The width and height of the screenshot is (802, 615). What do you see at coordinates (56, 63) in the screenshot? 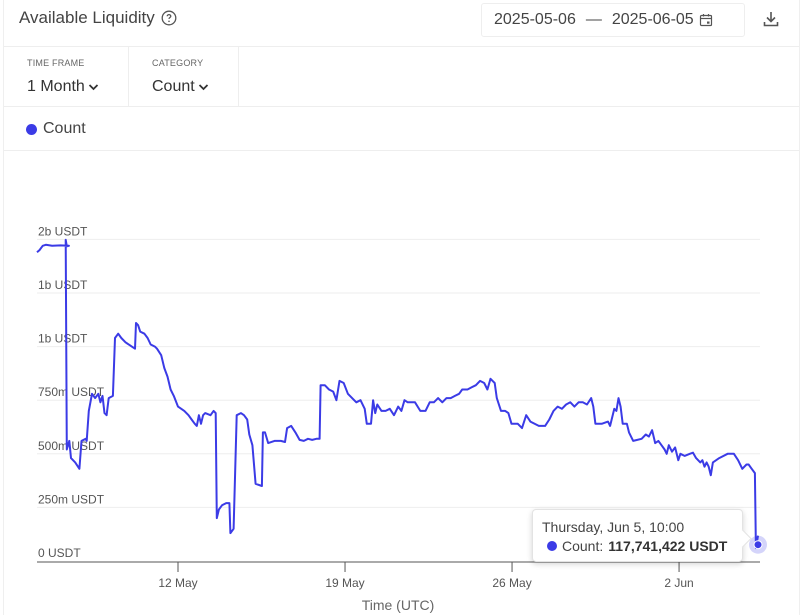
I see `time-frame-label: TIME FRAME` at bounding box center [56, 63].